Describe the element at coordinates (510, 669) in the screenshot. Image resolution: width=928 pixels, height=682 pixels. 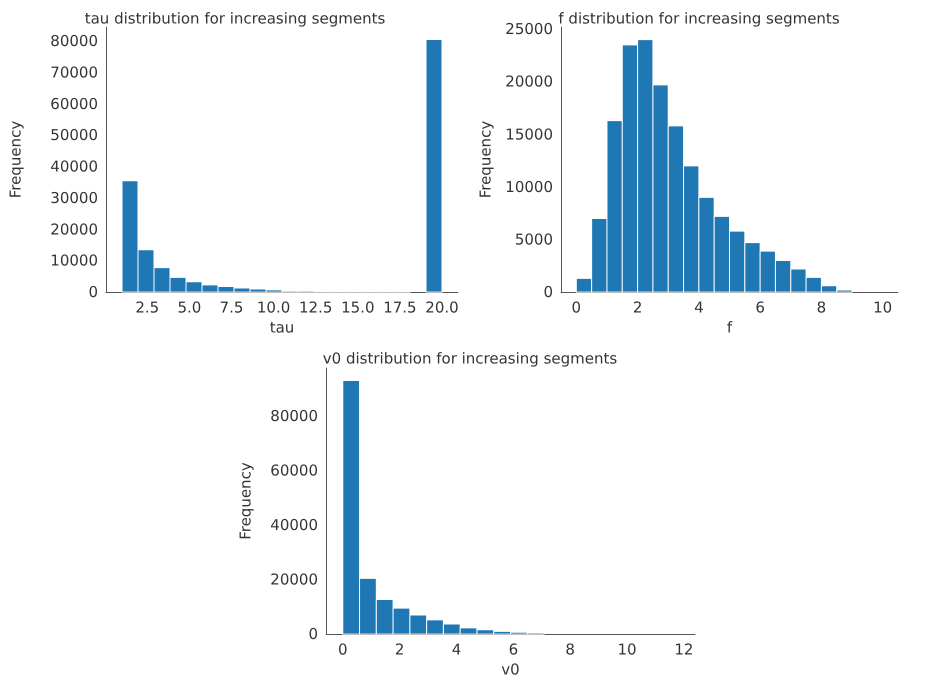
I see `x-axis-title: v0` at that location.